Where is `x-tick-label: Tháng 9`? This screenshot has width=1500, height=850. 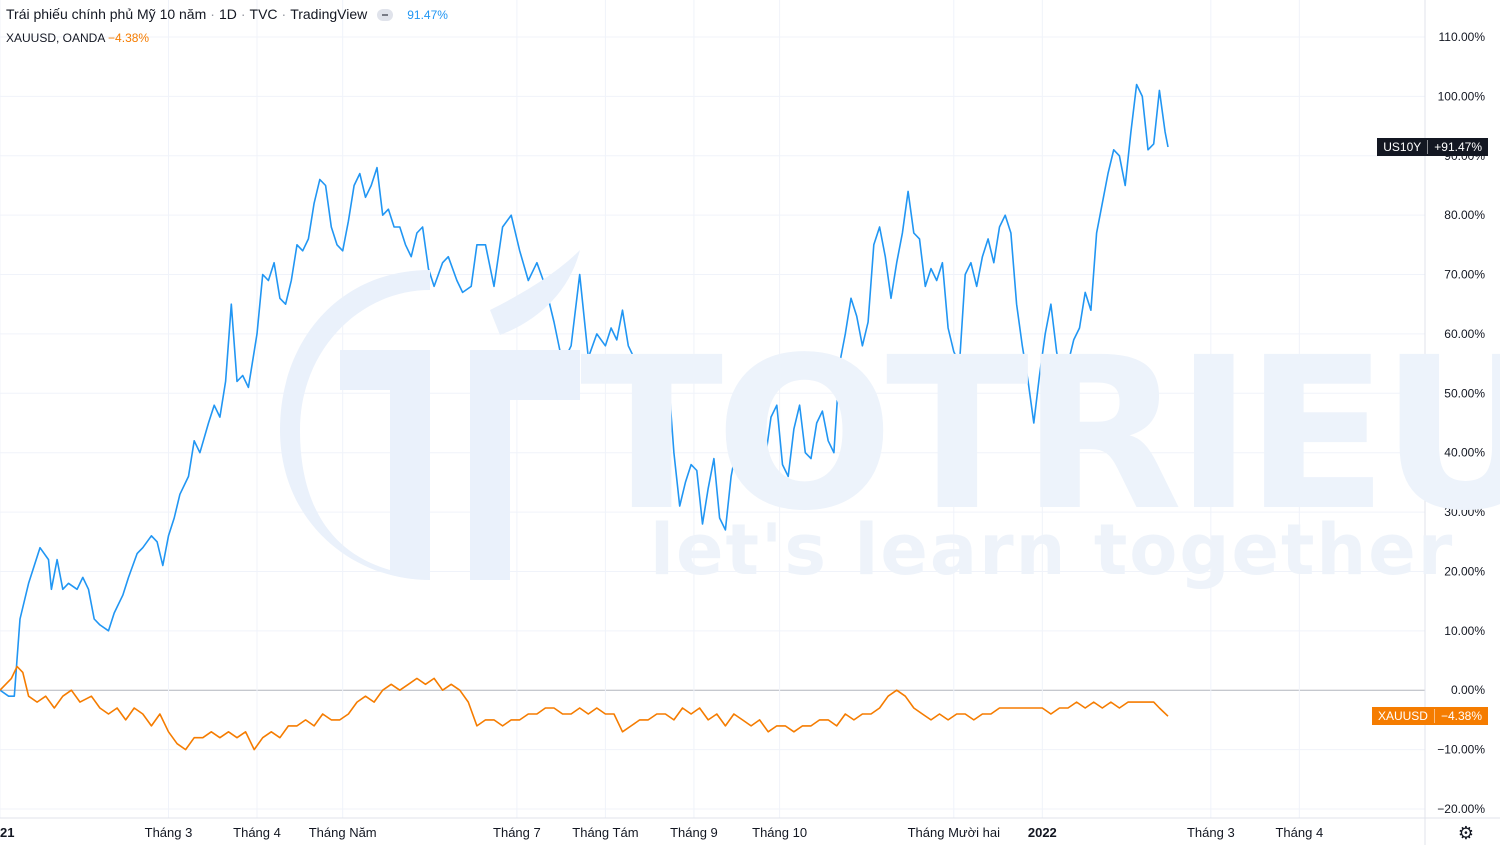
x-tick-label: Tháng 9 is located at coordinates (694, 832).